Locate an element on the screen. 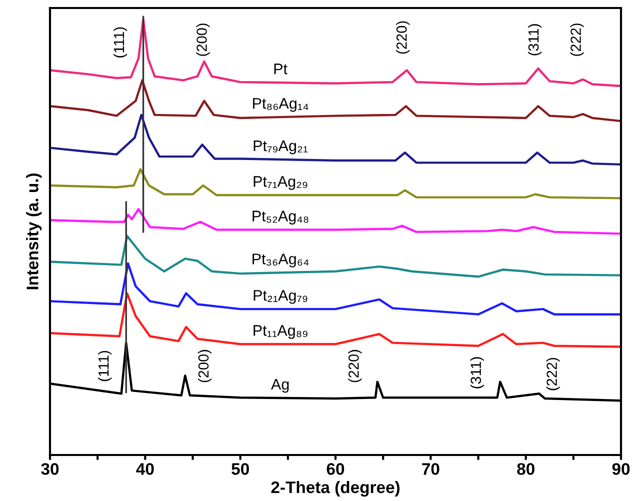  x-tick-label: 30 is located at coordinates (50, 469).